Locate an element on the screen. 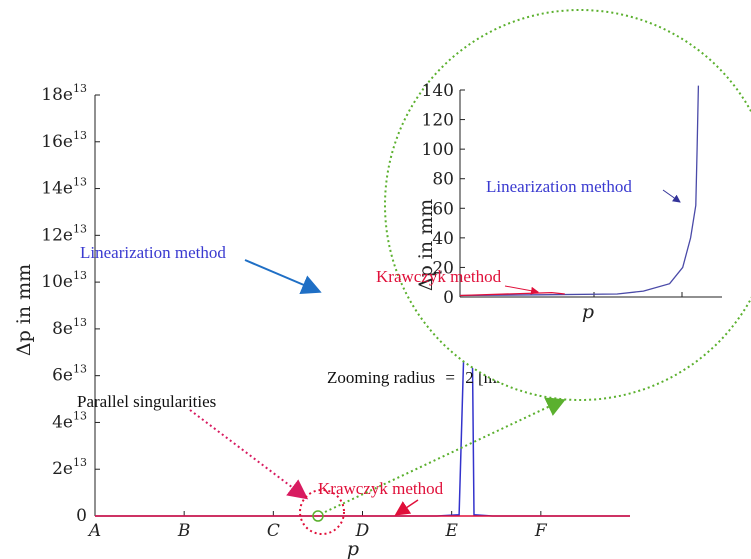 This screenshot has width=751, height=559. inset-y-tick-label: 20 is located at coordinates (443, 268).